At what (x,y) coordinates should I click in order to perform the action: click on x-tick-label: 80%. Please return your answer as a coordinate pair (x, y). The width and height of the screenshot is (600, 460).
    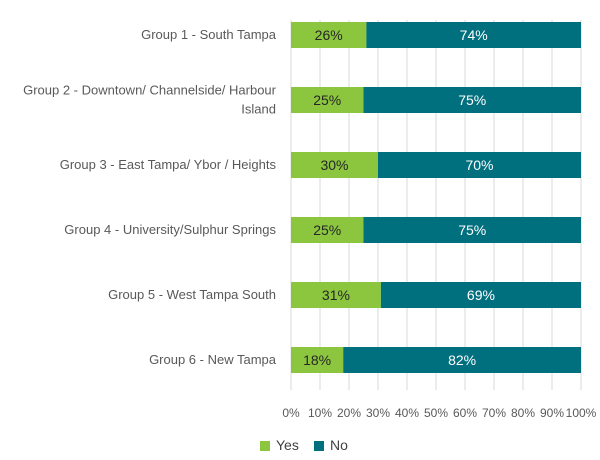
    Looking at the image, I should click on (523, 413).